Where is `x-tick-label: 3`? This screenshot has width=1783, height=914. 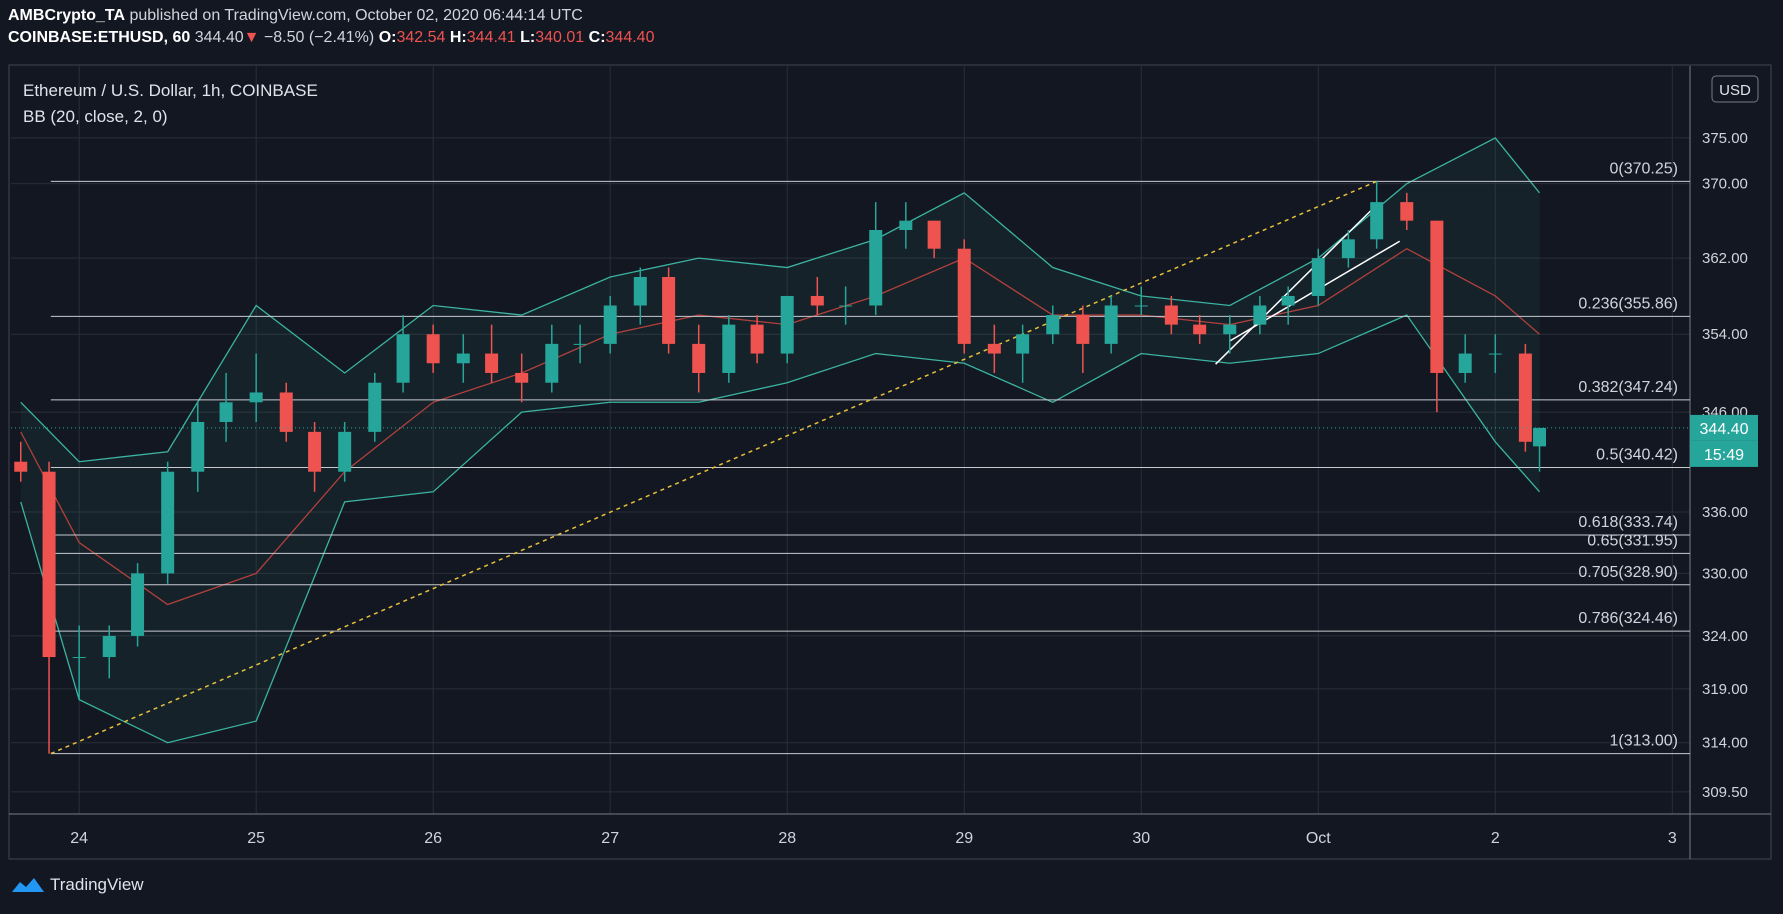 x-tick-label: 3 is located at coordinates (1672, 838).